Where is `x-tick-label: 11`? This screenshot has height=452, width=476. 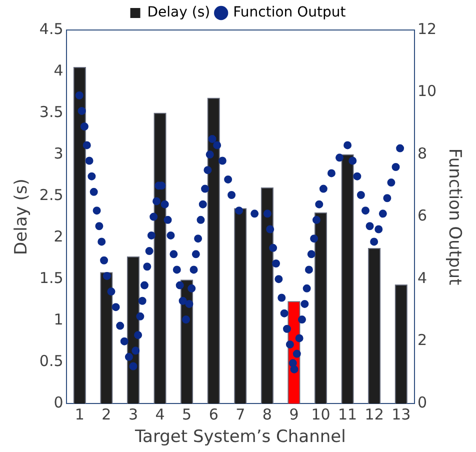 x-tick-label: 11 is located at coordinates (348, 414).